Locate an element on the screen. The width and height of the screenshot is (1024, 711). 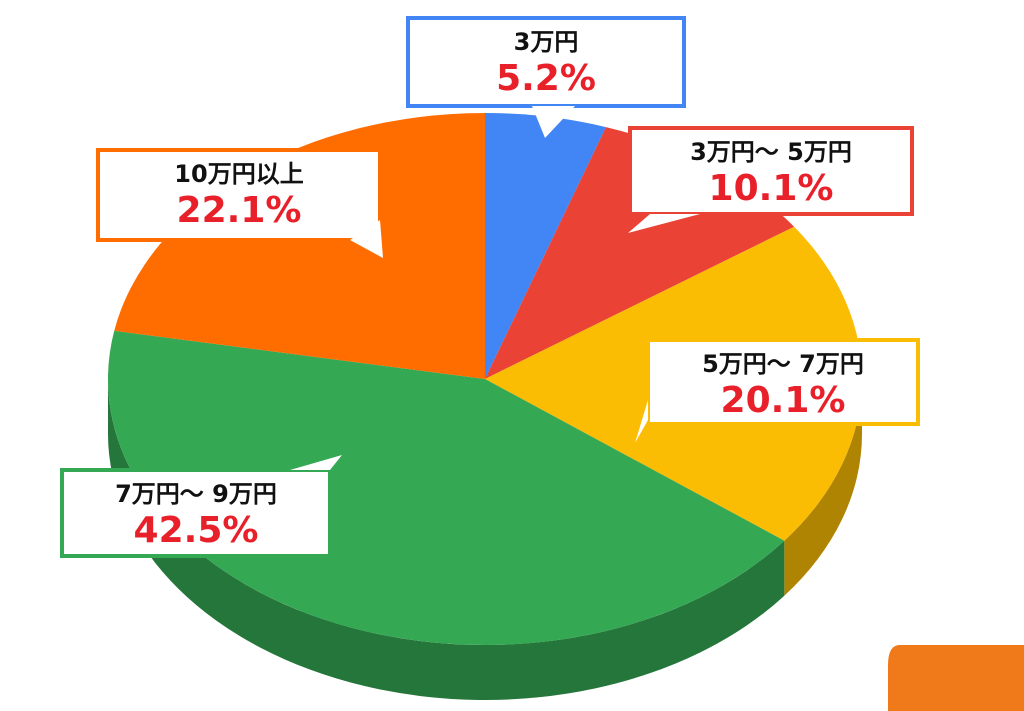
value-label: 5.2% is located at coordinates (546, 78).